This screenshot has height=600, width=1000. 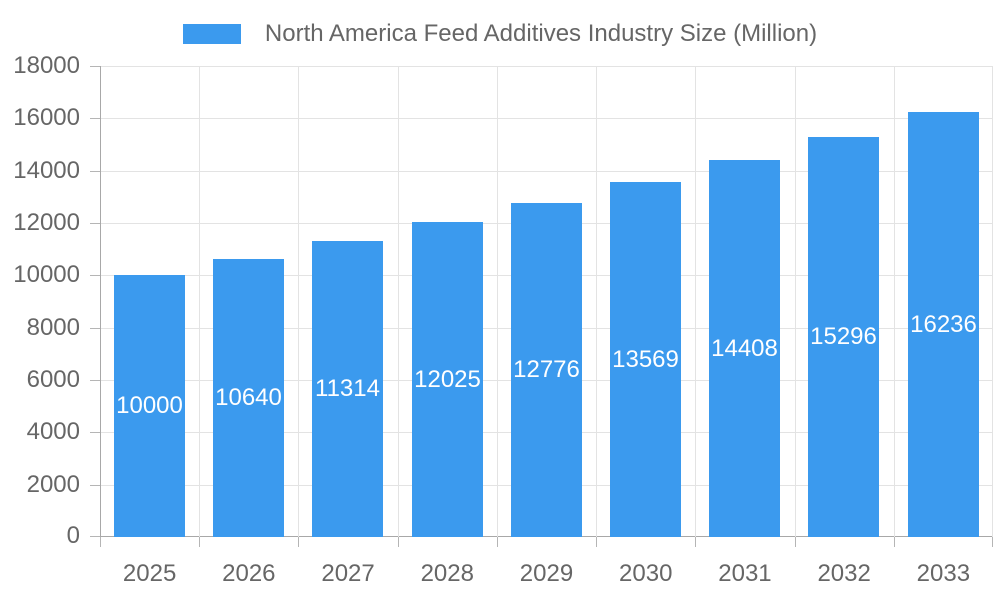 I want to click on bar-value-label: 11314, so click(x=347, y=388).